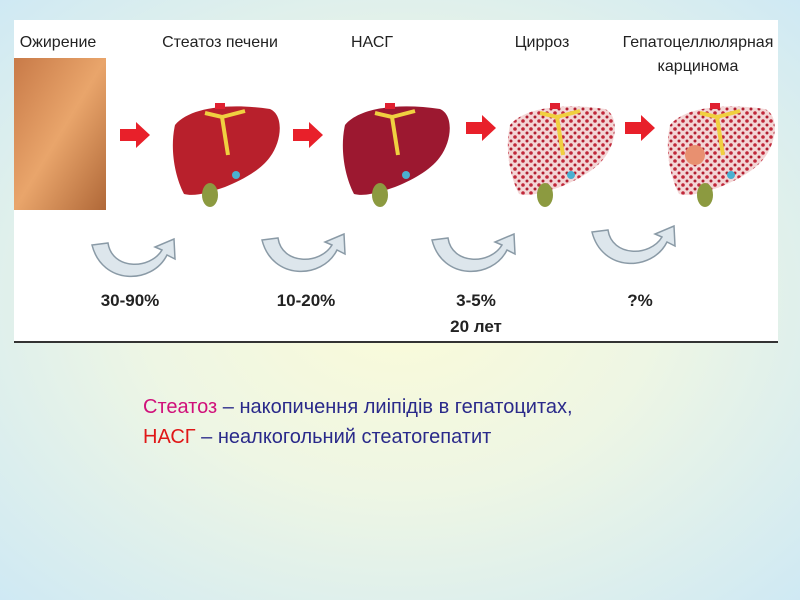 Image resolution: width=800 pixels, height=600 pixels. Describe the element at coordinates (372, 42) in the screenshot. I see `stage-label: НАСГ` at that location.